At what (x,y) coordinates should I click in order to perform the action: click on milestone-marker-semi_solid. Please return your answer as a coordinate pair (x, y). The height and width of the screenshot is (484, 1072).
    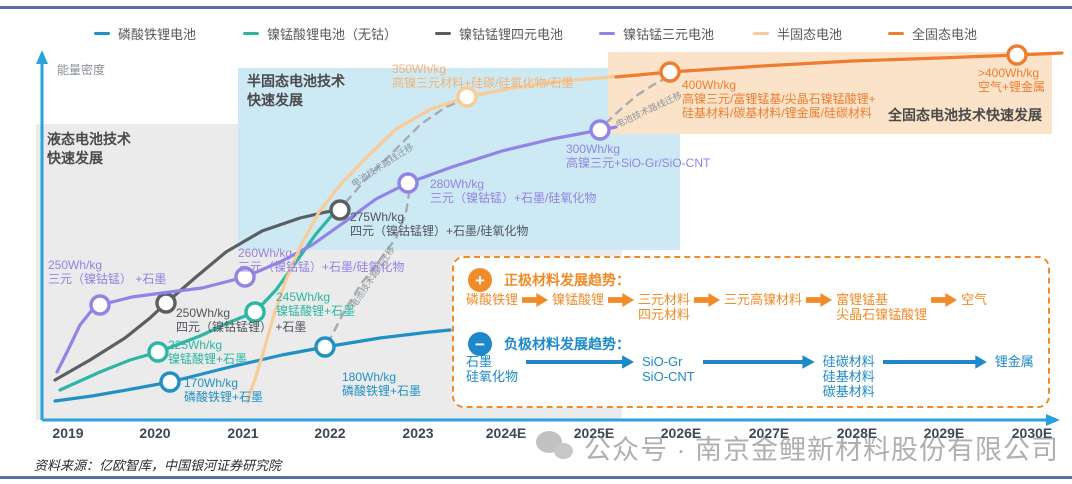
    Looking at the image, I should click on (467, 97).